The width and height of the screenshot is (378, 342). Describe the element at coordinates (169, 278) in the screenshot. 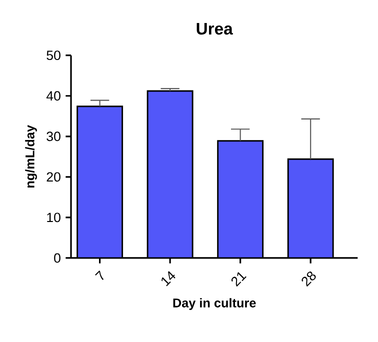

I see `x-tick-label: 14` at that location.